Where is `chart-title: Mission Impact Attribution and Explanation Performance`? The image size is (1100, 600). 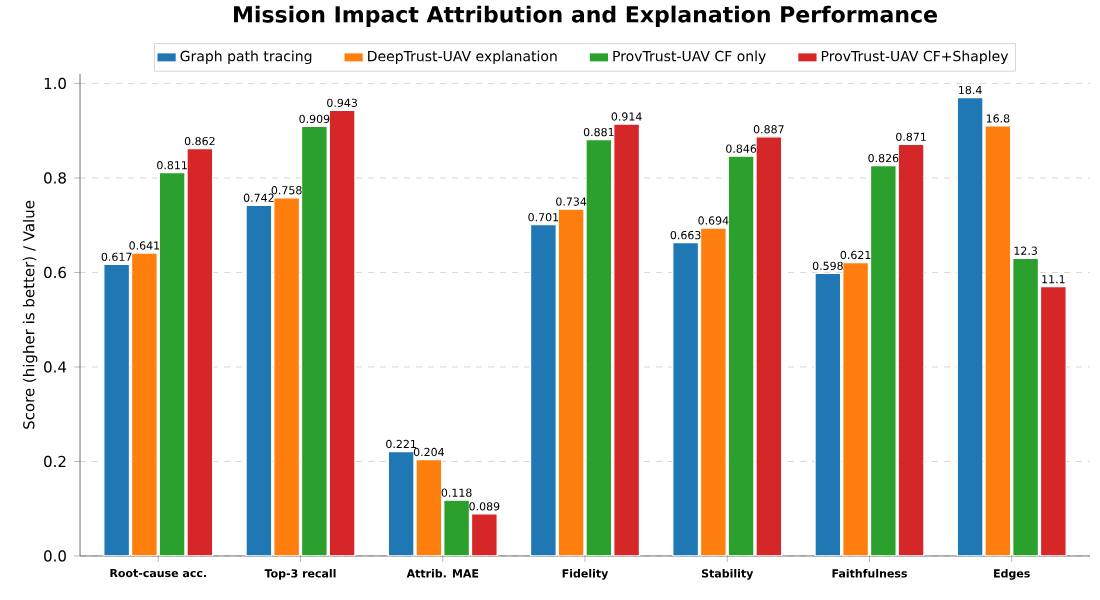
chart-title: Mission Impact Attribution and Explanation Performance is located at coordinates (585, 16).